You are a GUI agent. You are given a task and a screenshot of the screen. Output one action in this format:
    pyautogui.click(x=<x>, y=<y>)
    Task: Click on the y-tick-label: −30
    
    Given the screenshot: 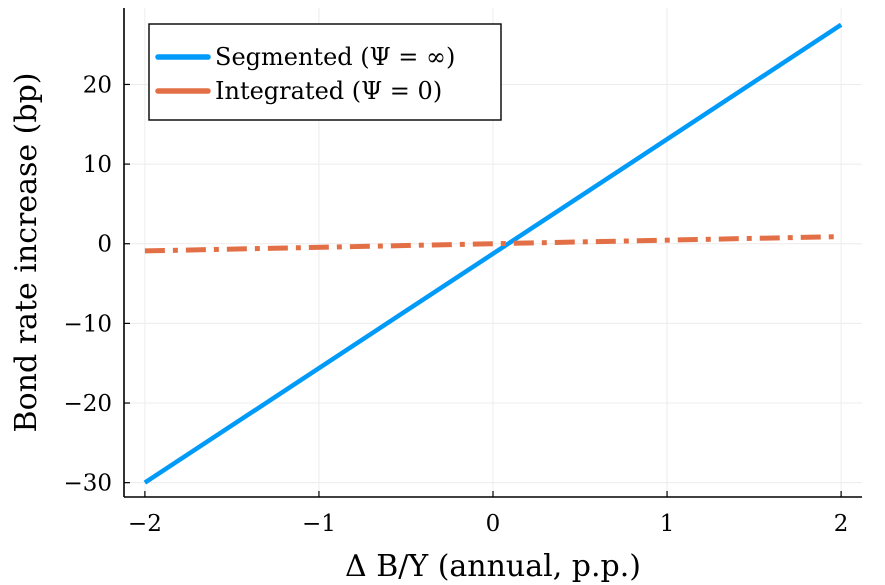 What is the action you would take?
    pyautogui.click(x=87, y=484)
    